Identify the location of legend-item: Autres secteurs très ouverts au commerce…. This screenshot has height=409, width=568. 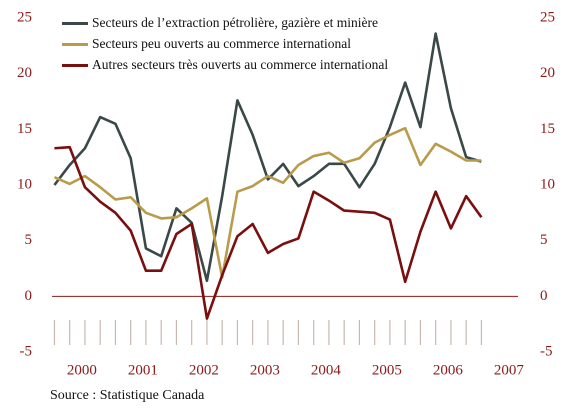
(225, 64).